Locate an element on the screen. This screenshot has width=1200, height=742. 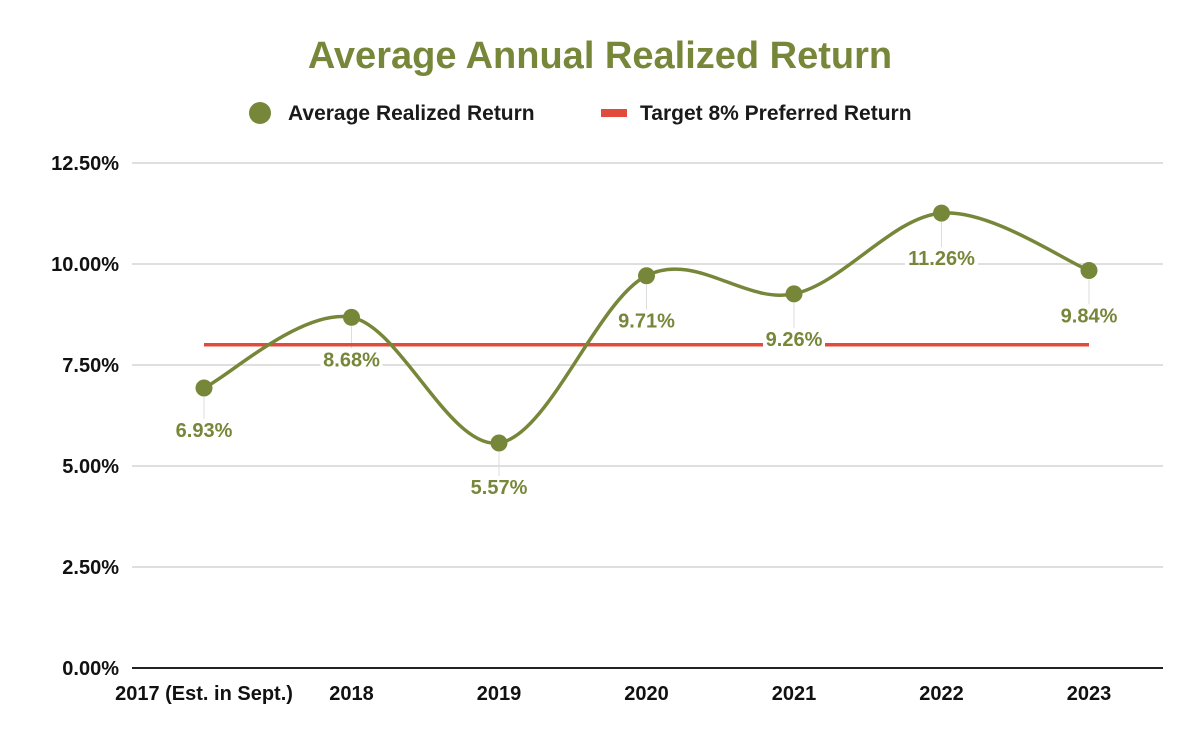
chart-title: Average Annual Realized Return is located at coordinates (600, 56).